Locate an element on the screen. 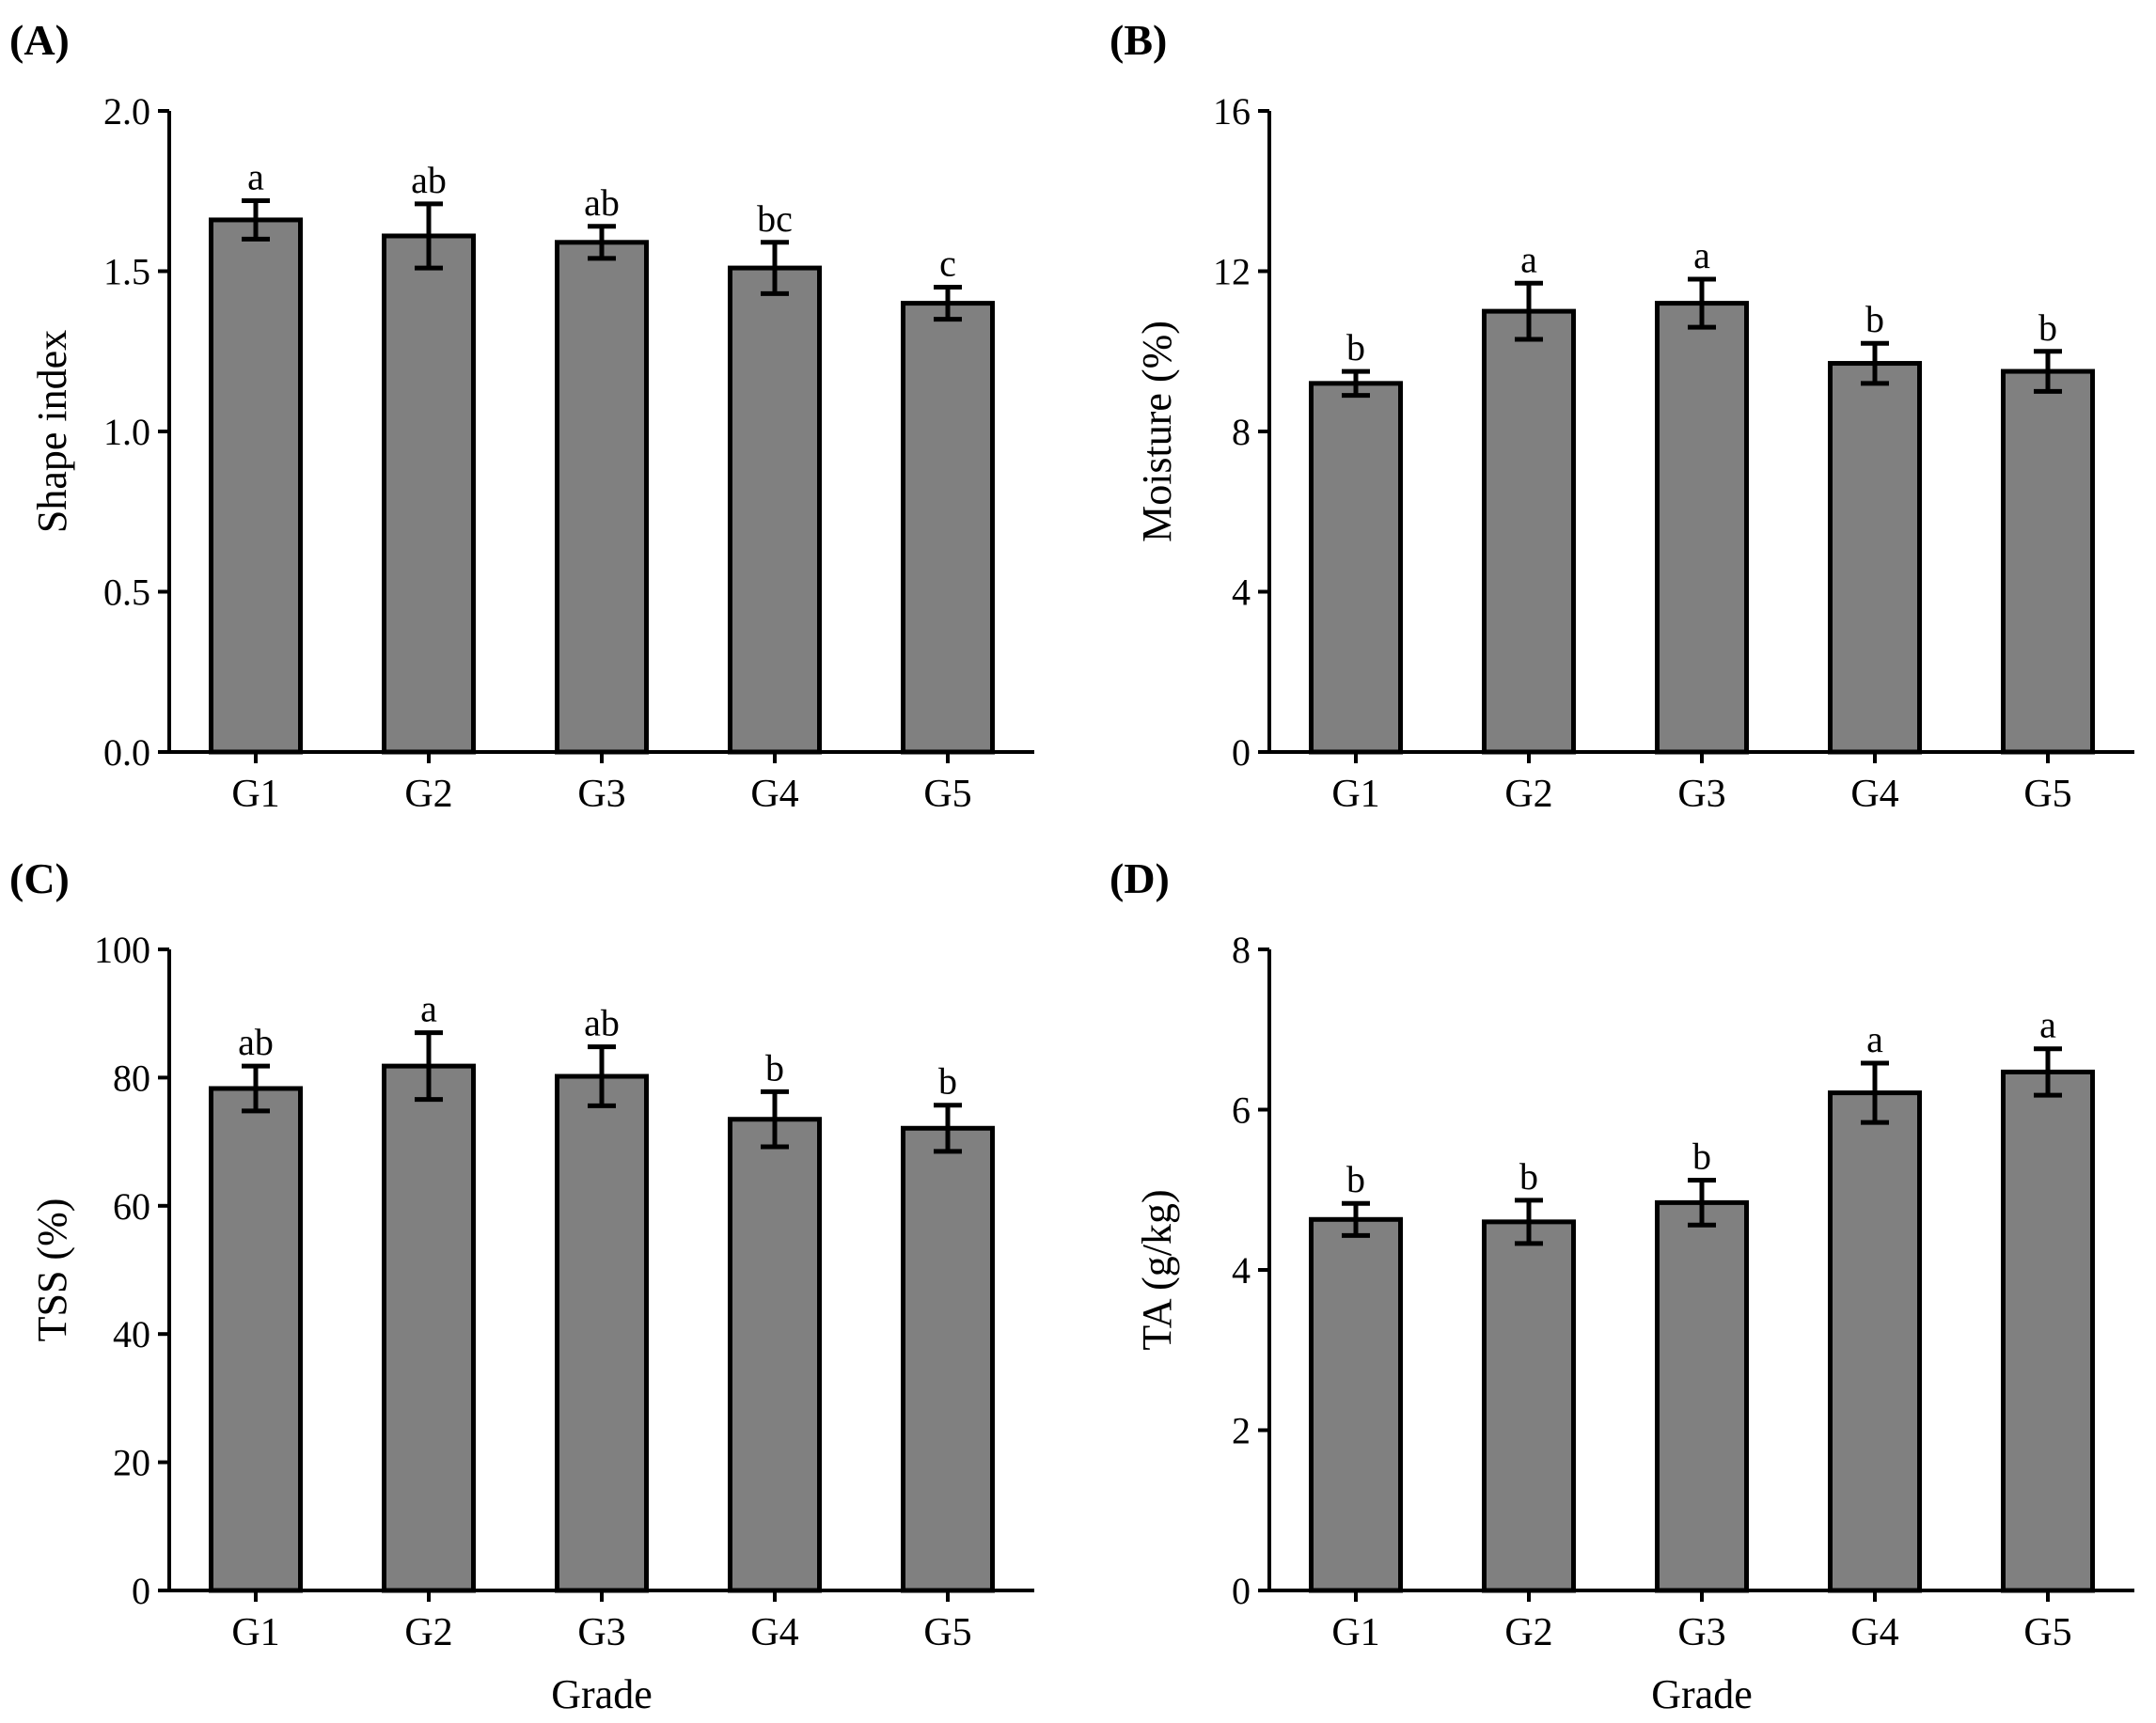 The width and height of the screenshot is (2156, 1723). y-tick-label: 100 is located at coordinates (122, 950).